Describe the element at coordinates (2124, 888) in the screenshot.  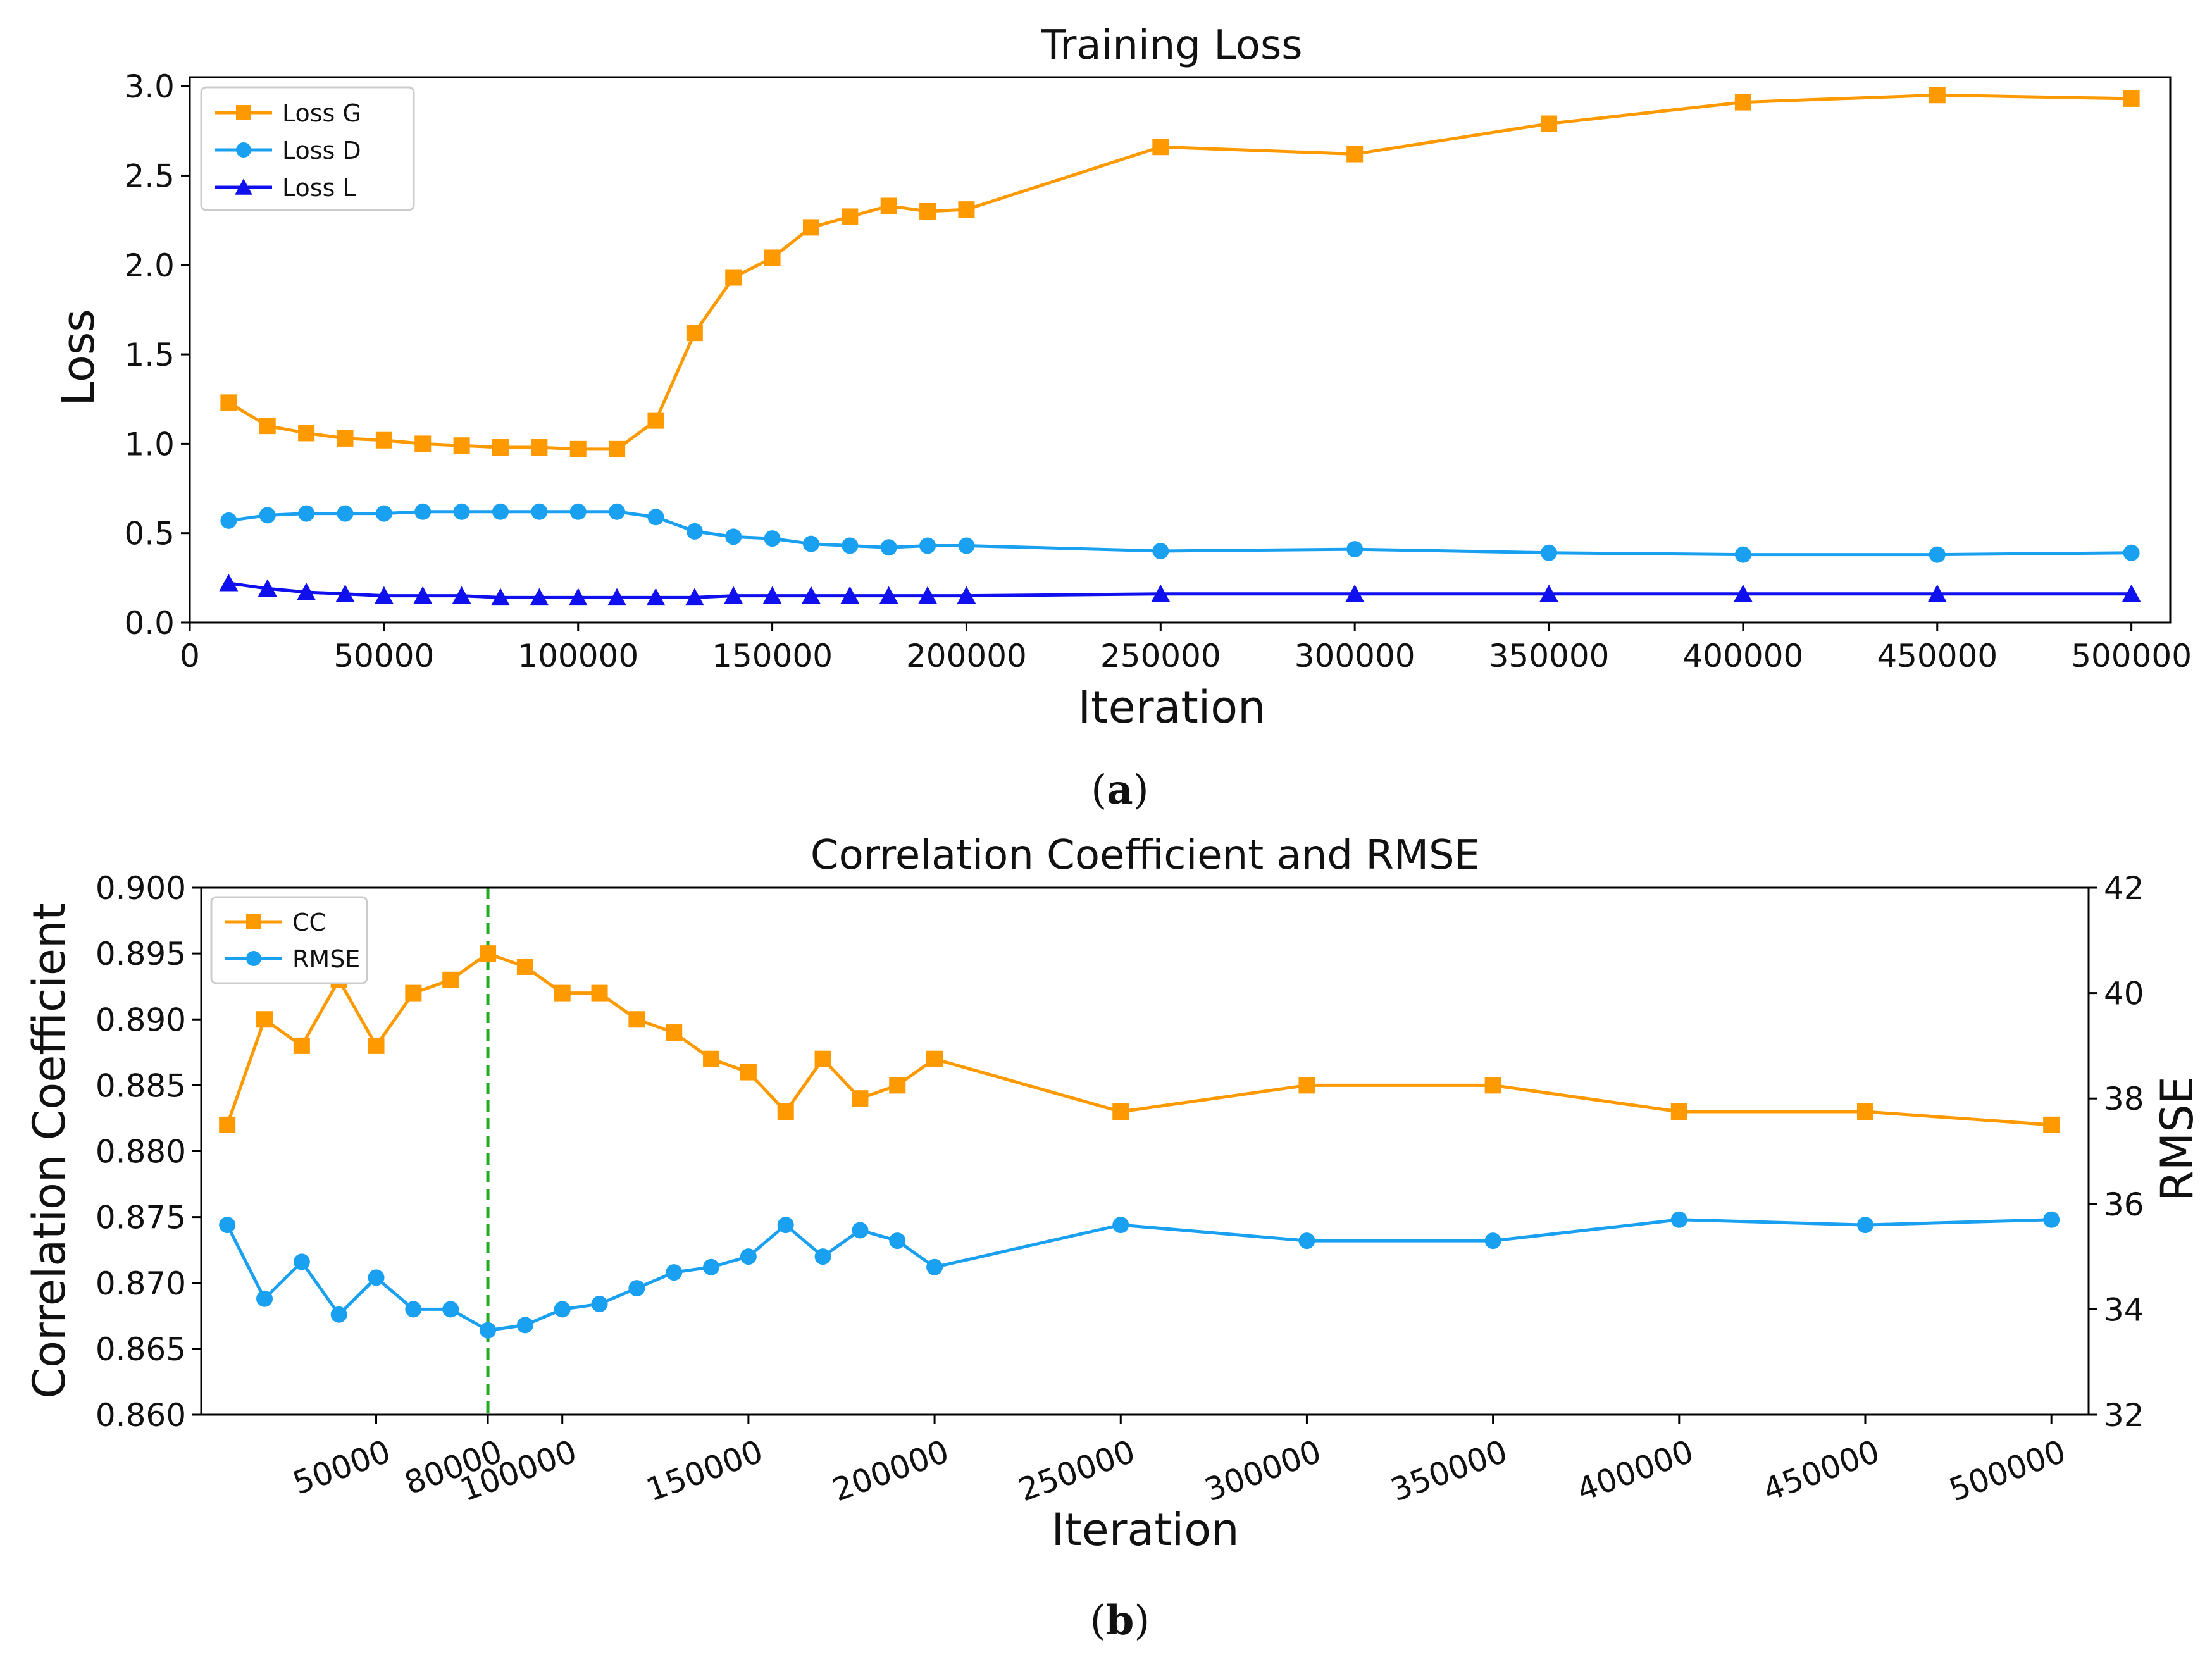
I see `y-right-tick-label: 42` at that location.